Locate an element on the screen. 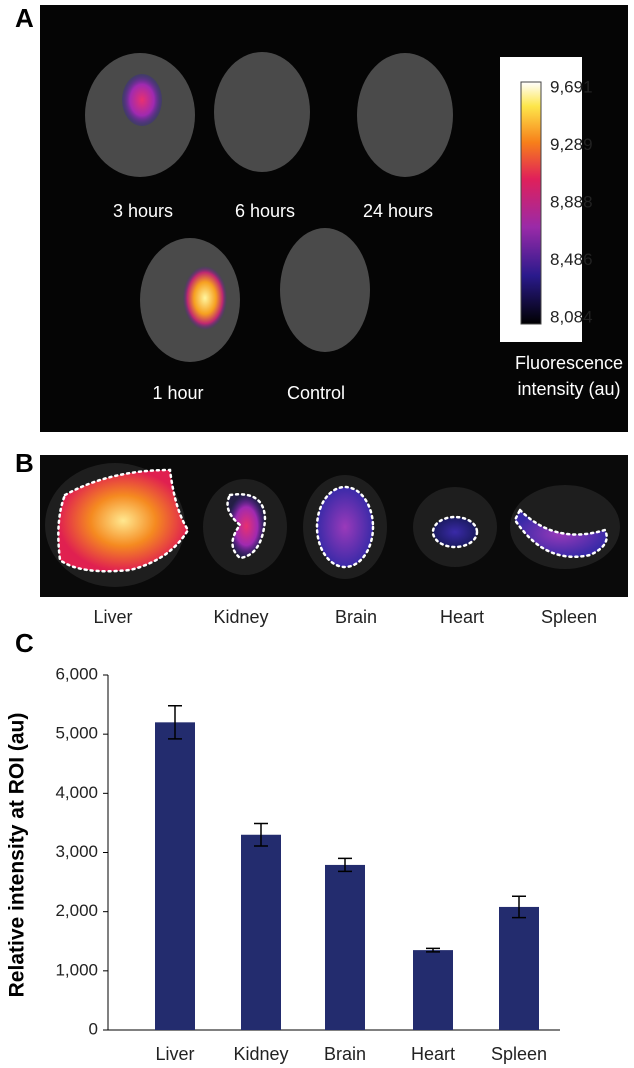 Image resolution: width=634 pixels, height=1068 pixels. colorbar-tick-label: 8,888 is located at coordinates (571, 201).